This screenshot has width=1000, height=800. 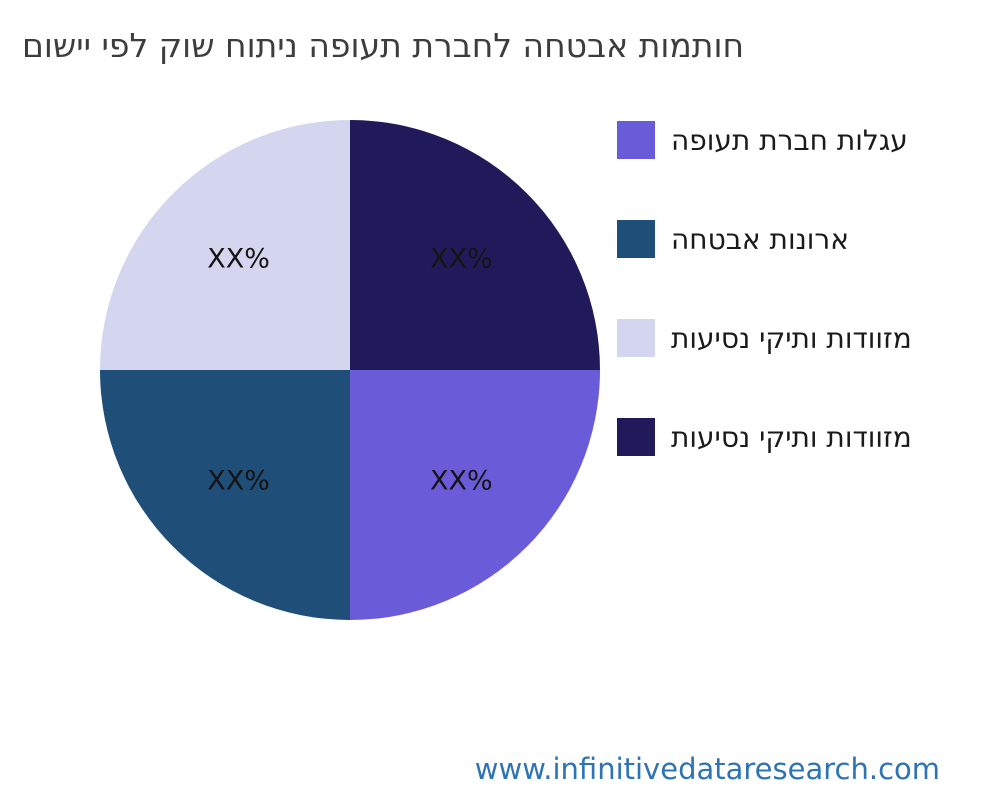 I want to click on website-link: www.infinitivedataresearch.com, so click(x=707, y=769).